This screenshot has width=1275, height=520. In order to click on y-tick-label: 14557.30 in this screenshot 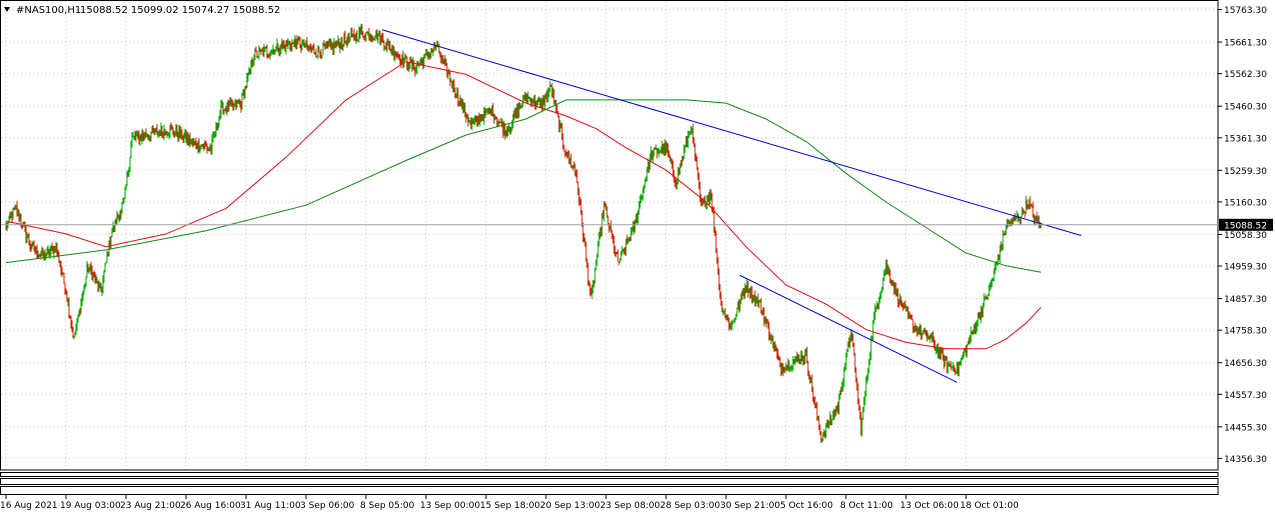, I will do `click(1245, 396)`.